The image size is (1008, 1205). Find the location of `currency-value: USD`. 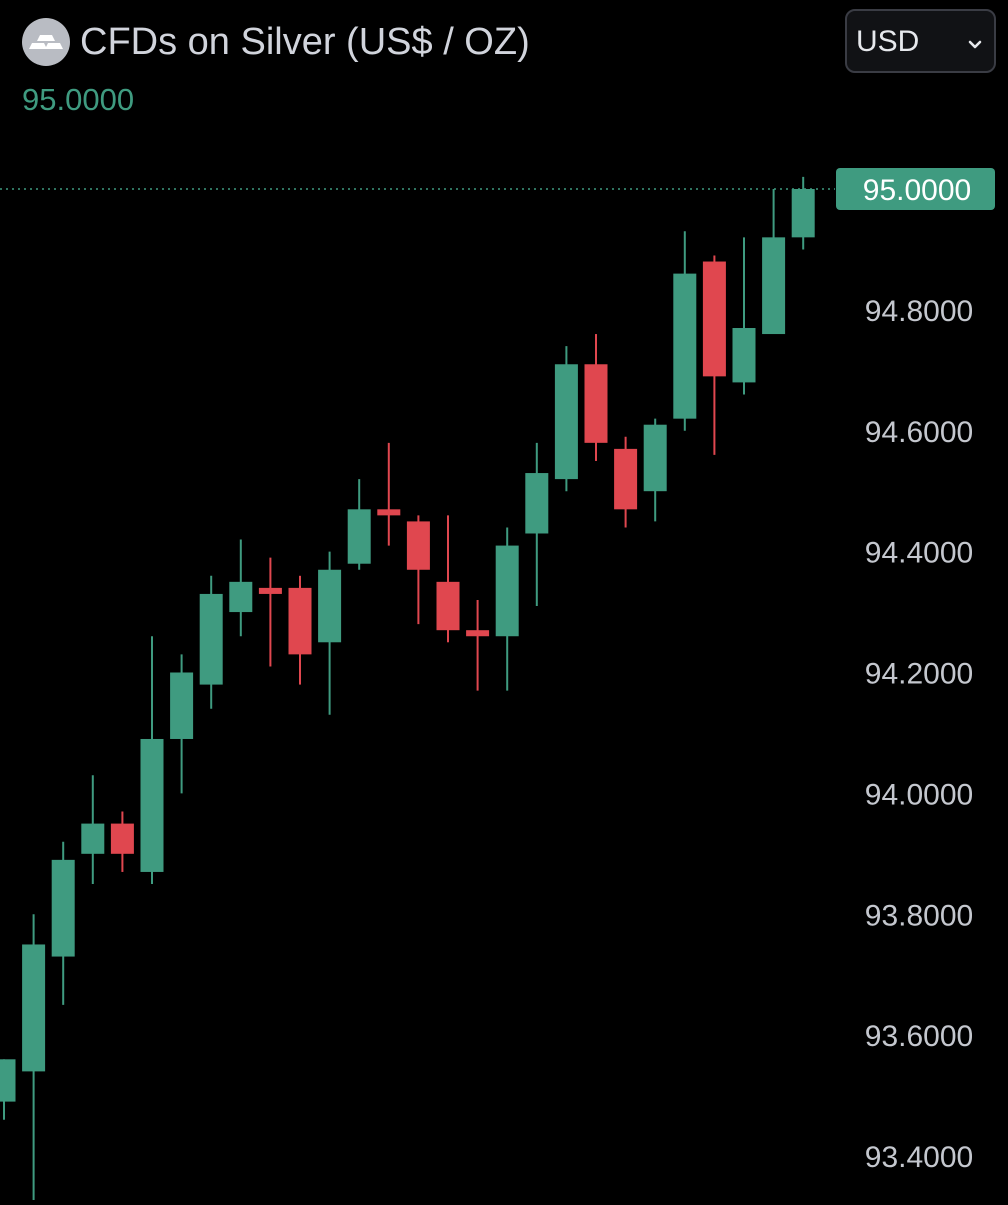

currency-value: USD is located at coordinates (888, 41).